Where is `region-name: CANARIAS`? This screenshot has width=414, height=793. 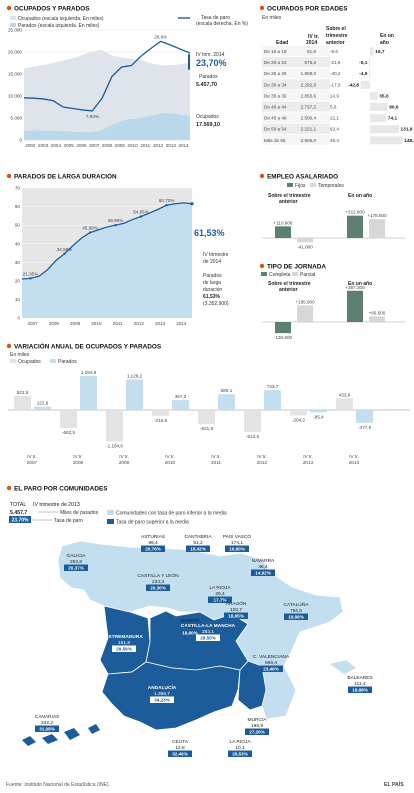
region-name: CANARIAS is located at coordinates (47, 717).